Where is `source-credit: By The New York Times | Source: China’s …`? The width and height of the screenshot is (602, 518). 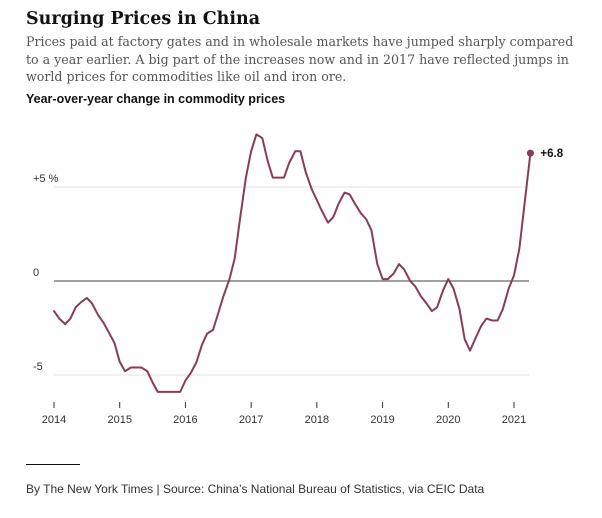
source-credit: By The New York Times | Source: China’s … is located at coordinates (255, 489).